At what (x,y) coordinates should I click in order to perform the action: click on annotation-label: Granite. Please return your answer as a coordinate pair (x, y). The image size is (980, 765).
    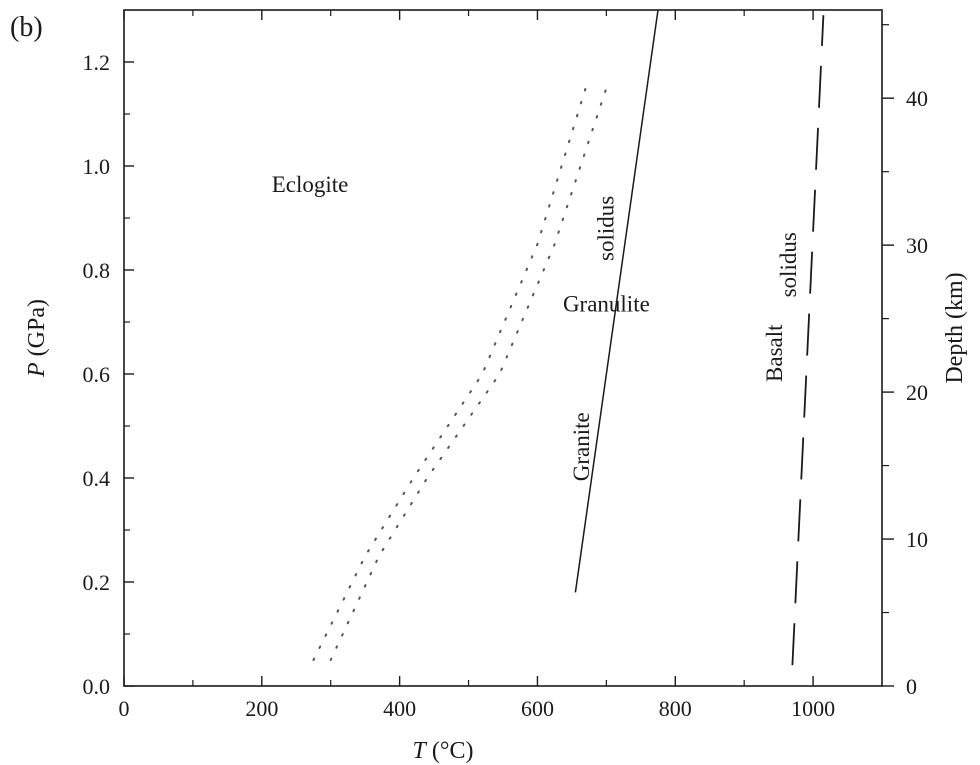
    Looking at the image, I should click on (581, 446).